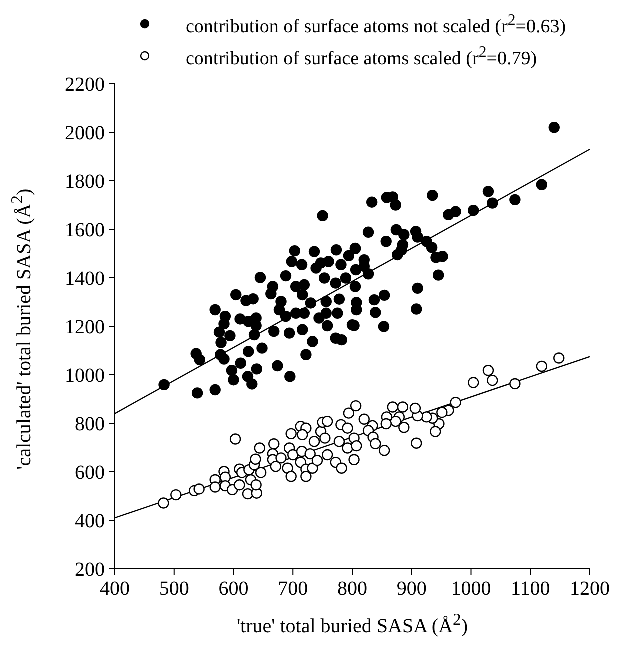  I want to click on x-tick-label: 900, so click(411, 589).